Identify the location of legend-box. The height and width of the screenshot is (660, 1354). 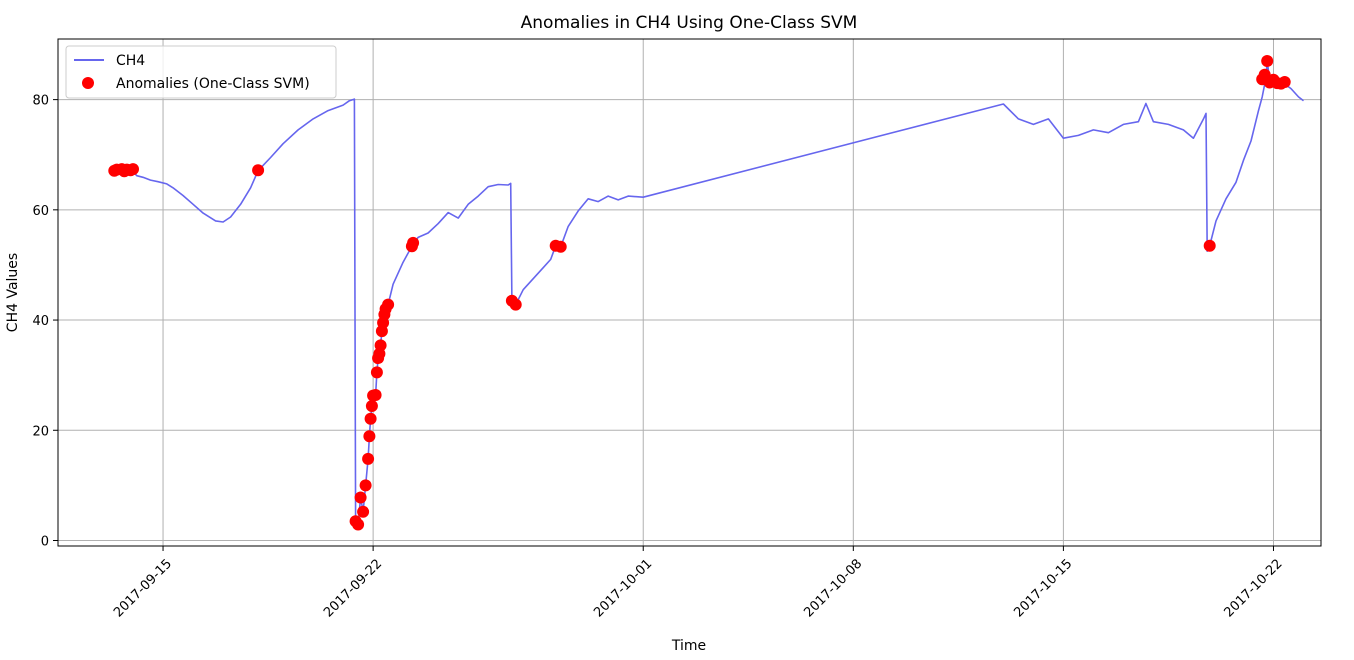
(201, 72).